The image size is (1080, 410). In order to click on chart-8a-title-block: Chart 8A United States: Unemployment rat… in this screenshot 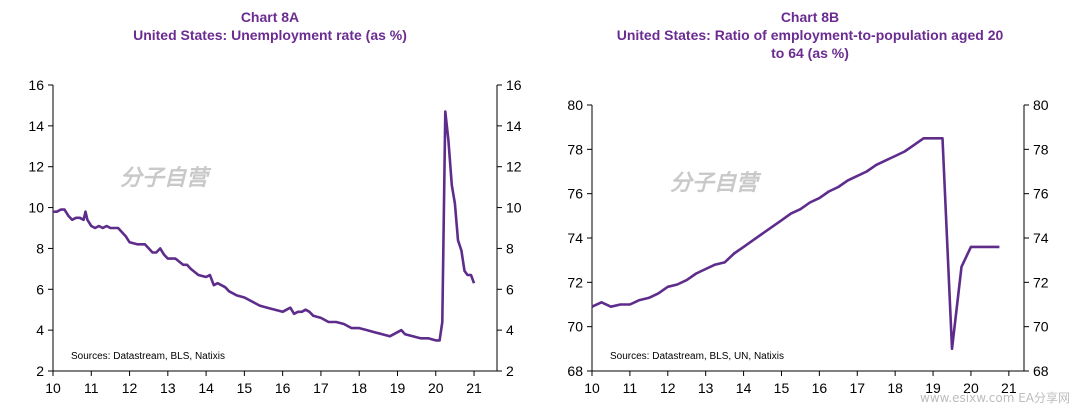, I will do `click(270, 26)`.